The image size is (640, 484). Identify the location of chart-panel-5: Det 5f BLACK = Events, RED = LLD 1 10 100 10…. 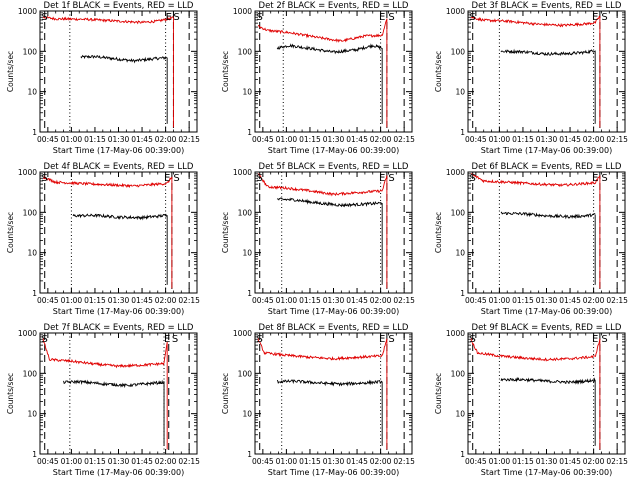
(318, 239).